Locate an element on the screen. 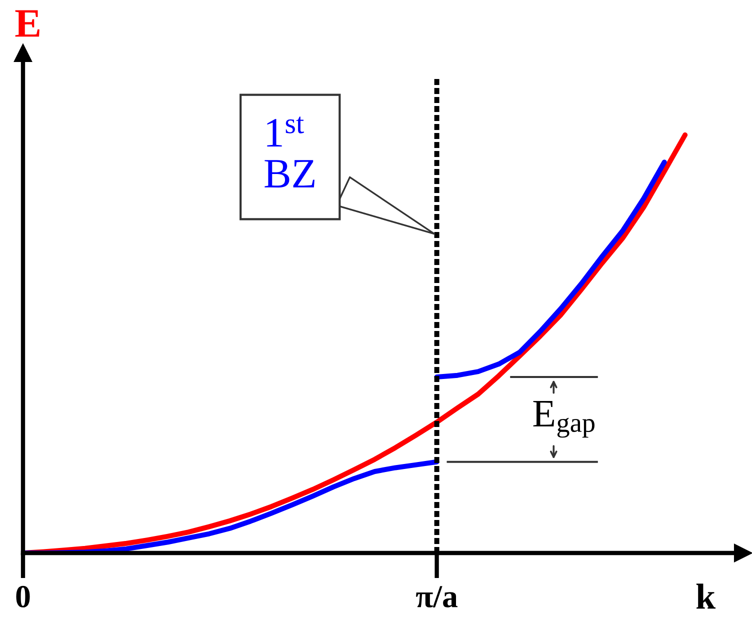  y-axis-title: E is located at coordinates (27, 23).